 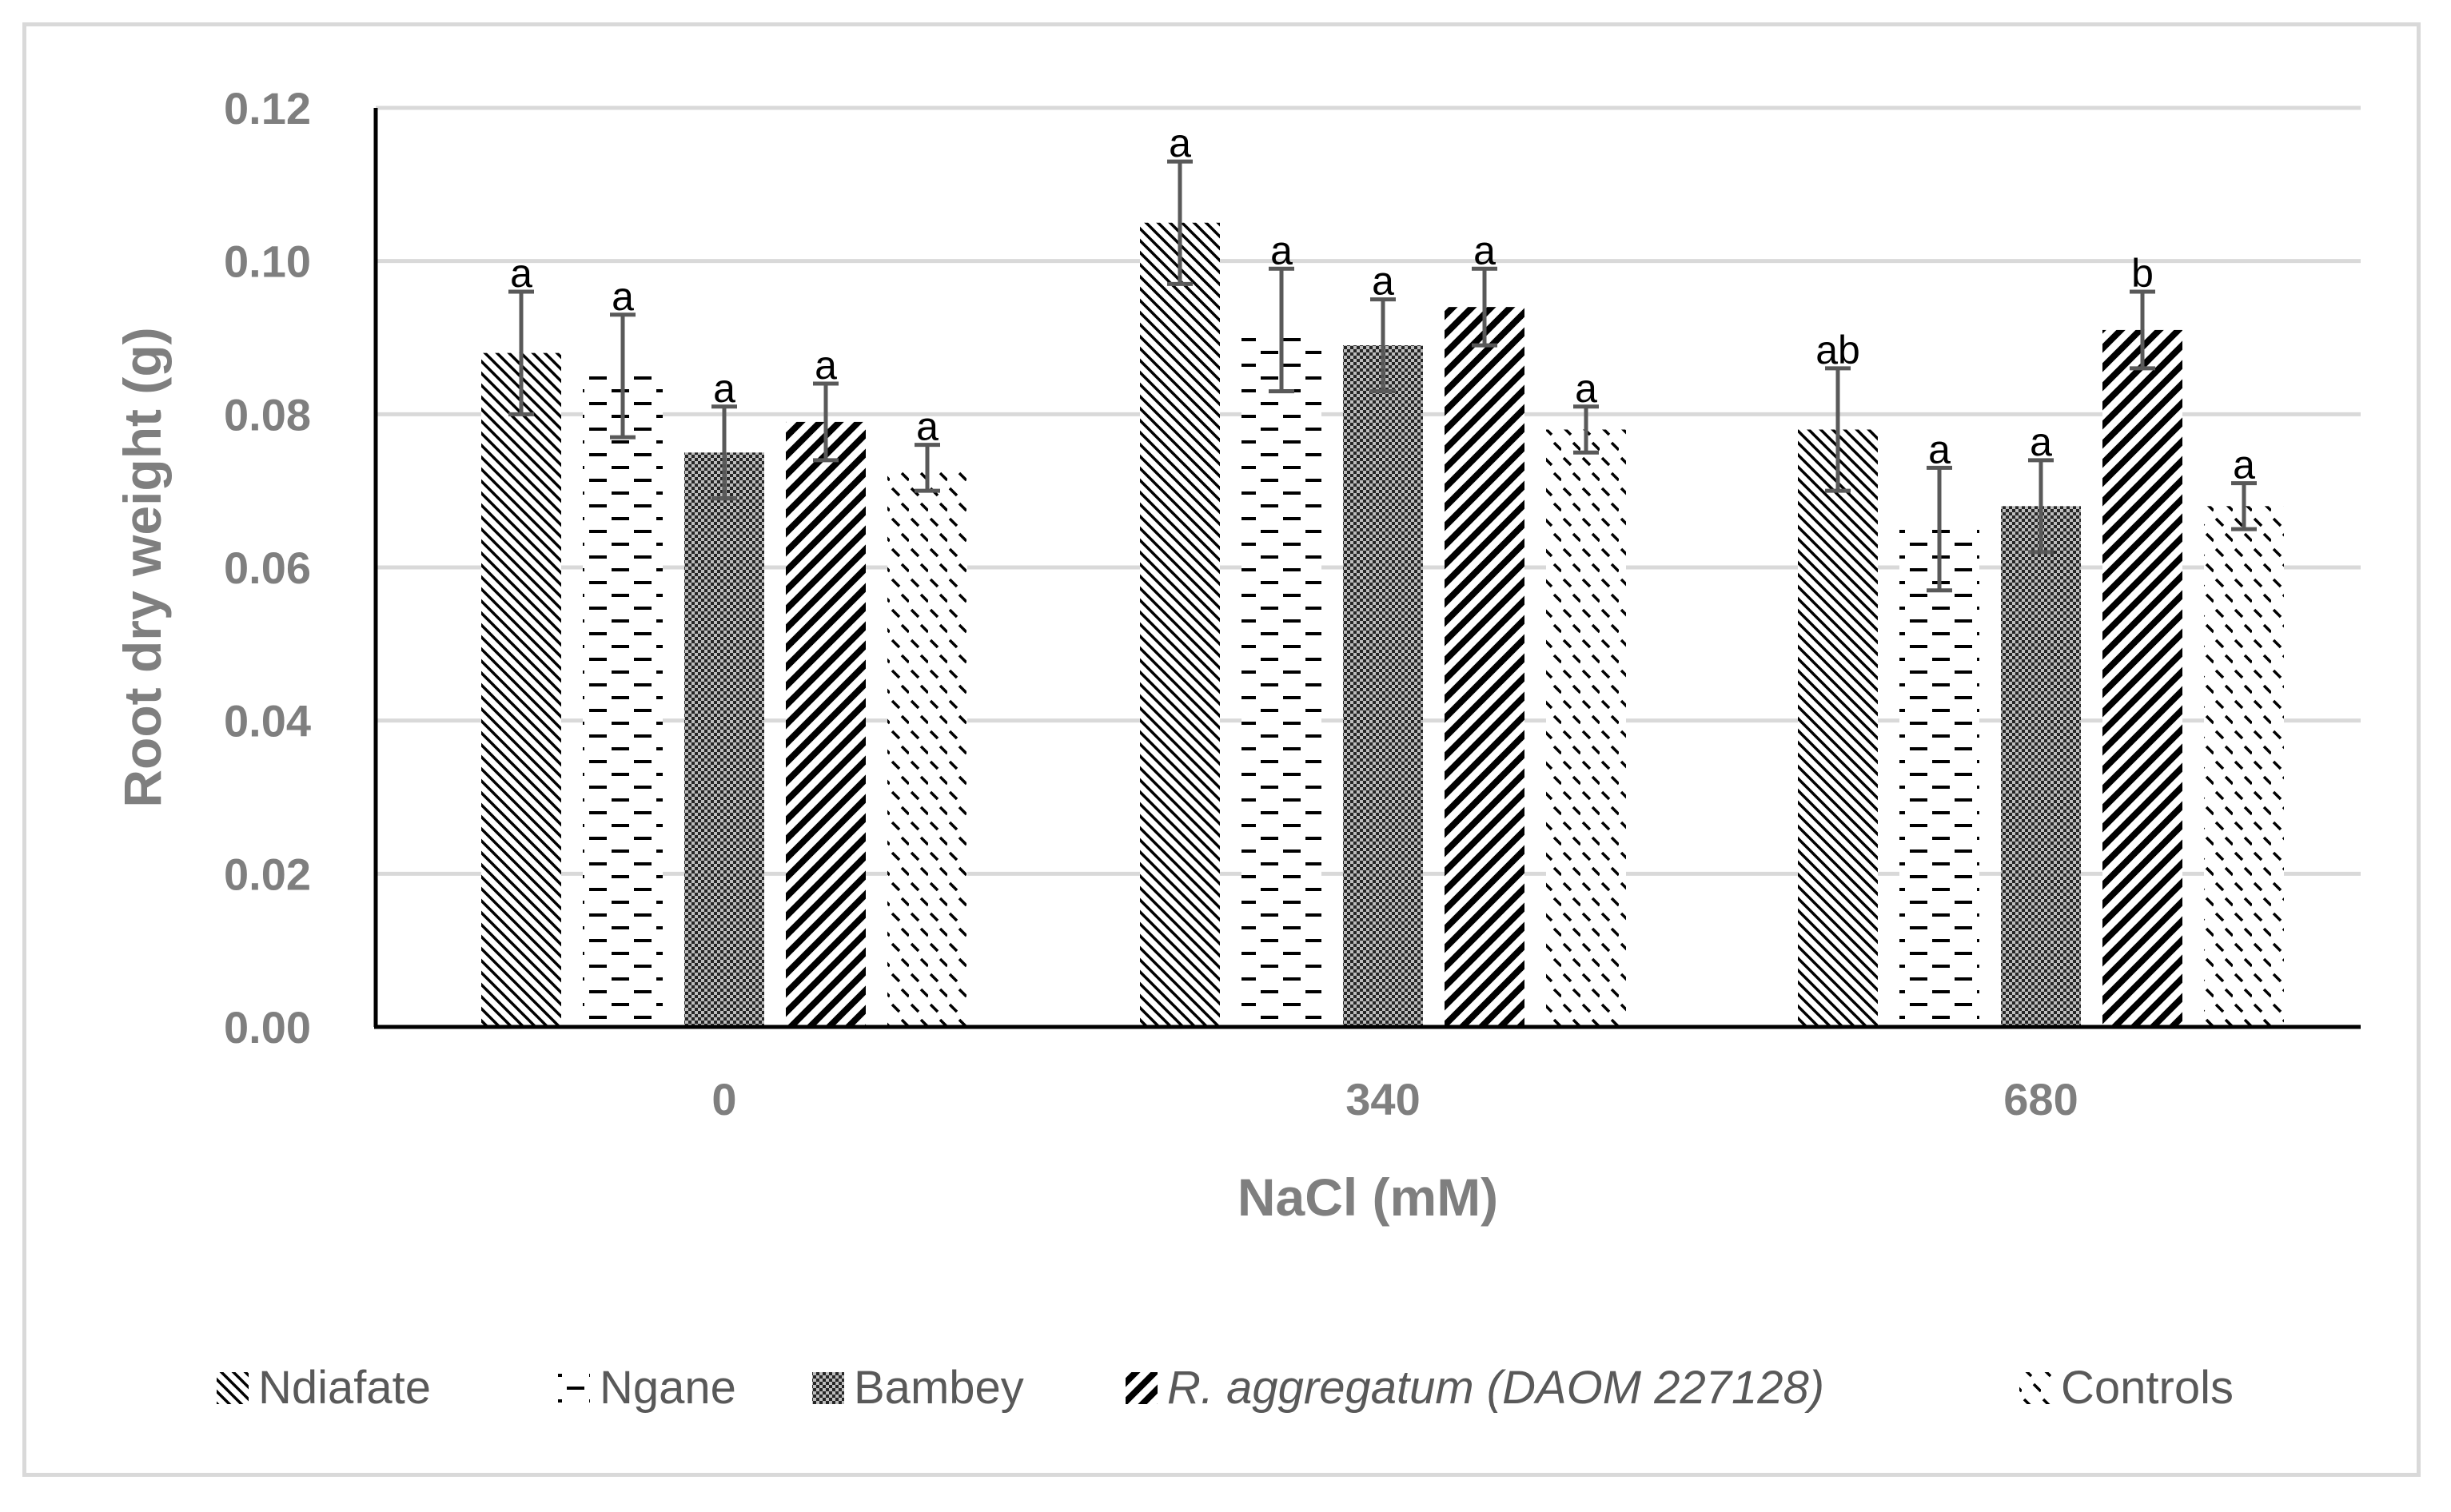 I want to click on significance-letter: b, so click(x=2142, y=273).